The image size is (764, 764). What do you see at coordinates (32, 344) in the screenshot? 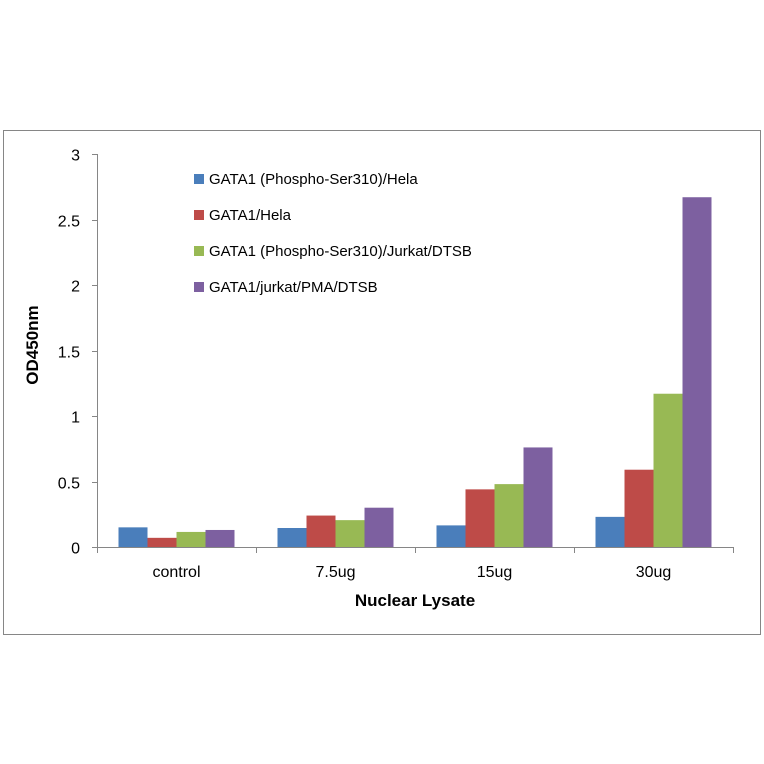
I see `y-axis-label: OD450nm` at bounding box center [32, 344].